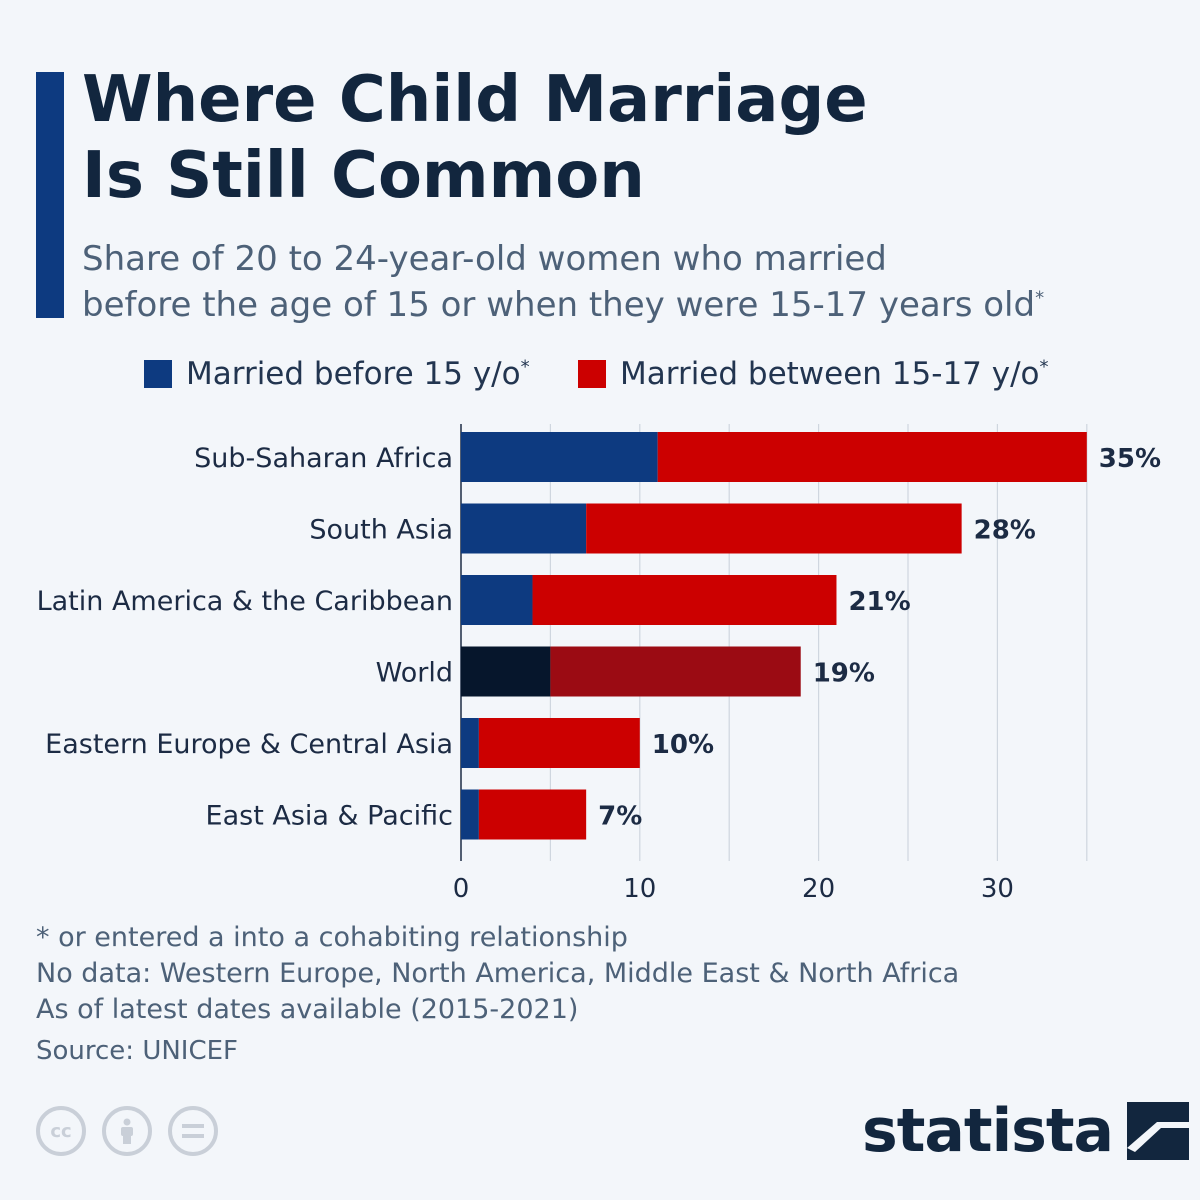 The height and width of the screenshot is (1200, 1200). What do you see at coordinates (830, 374) in the screenshot?
I see `legend-label-15-17: Married between 15-17 y/o` at bounding box center [830, 374].